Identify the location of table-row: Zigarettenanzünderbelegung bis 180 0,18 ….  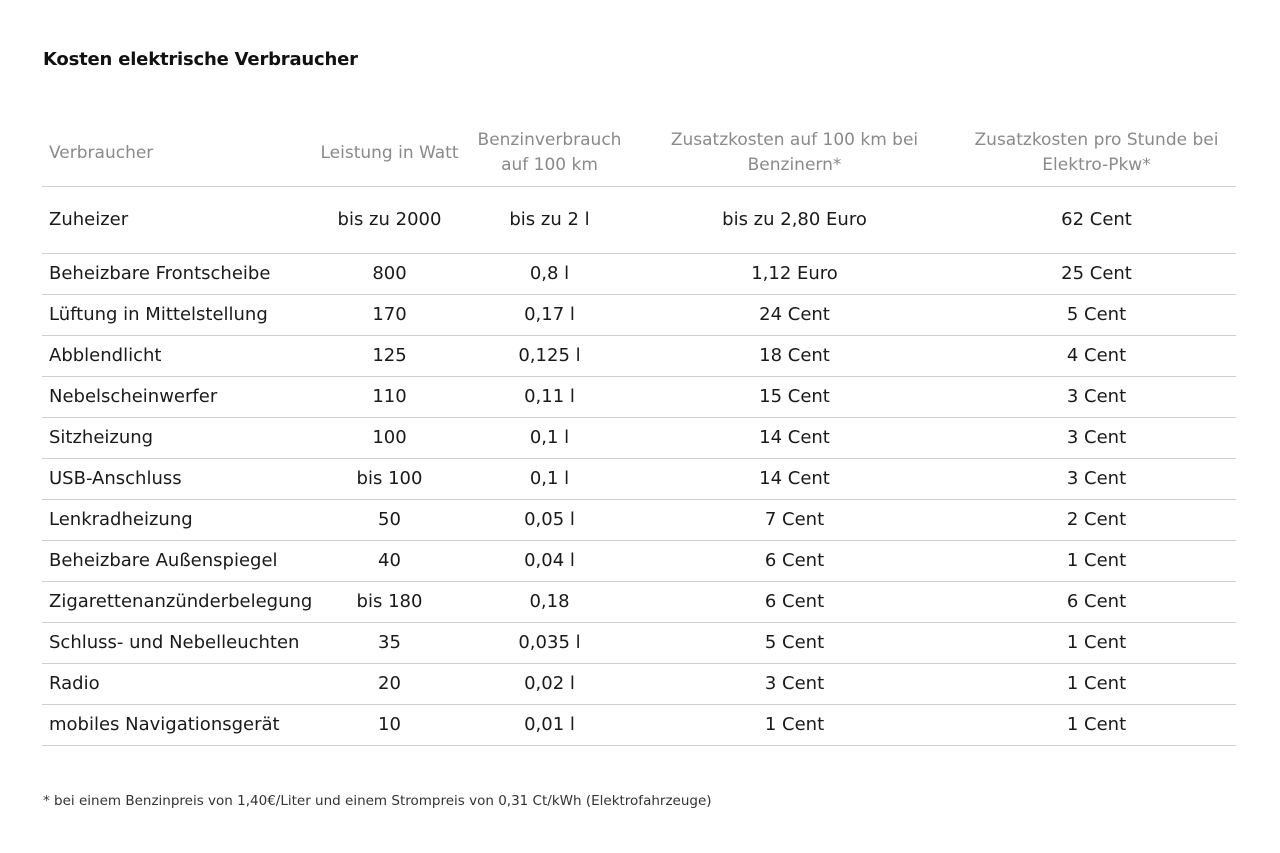
(639, 602).